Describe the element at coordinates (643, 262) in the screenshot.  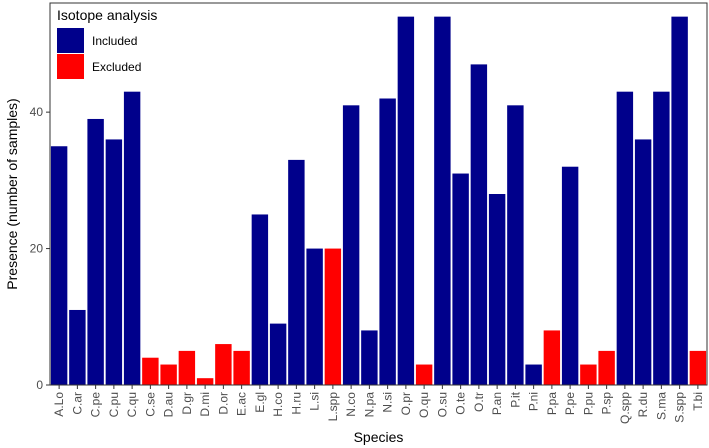
I see `bar-r-du` at that location.